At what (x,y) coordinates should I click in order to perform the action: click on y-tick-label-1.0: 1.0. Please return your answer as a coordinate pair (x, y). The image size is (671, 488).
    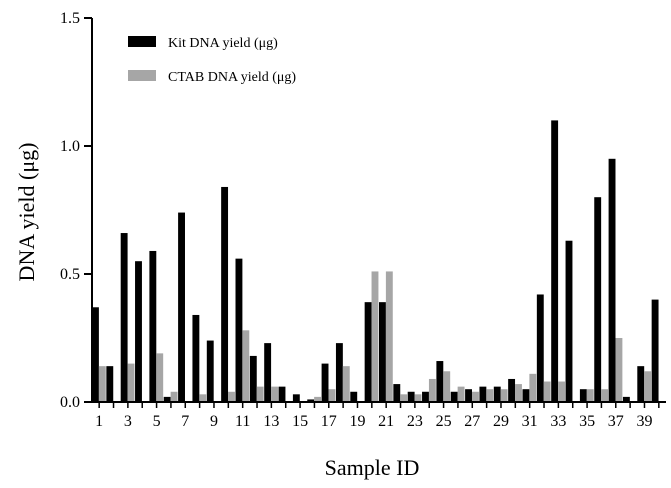
    Looking at the image, I should click on (70, 146).